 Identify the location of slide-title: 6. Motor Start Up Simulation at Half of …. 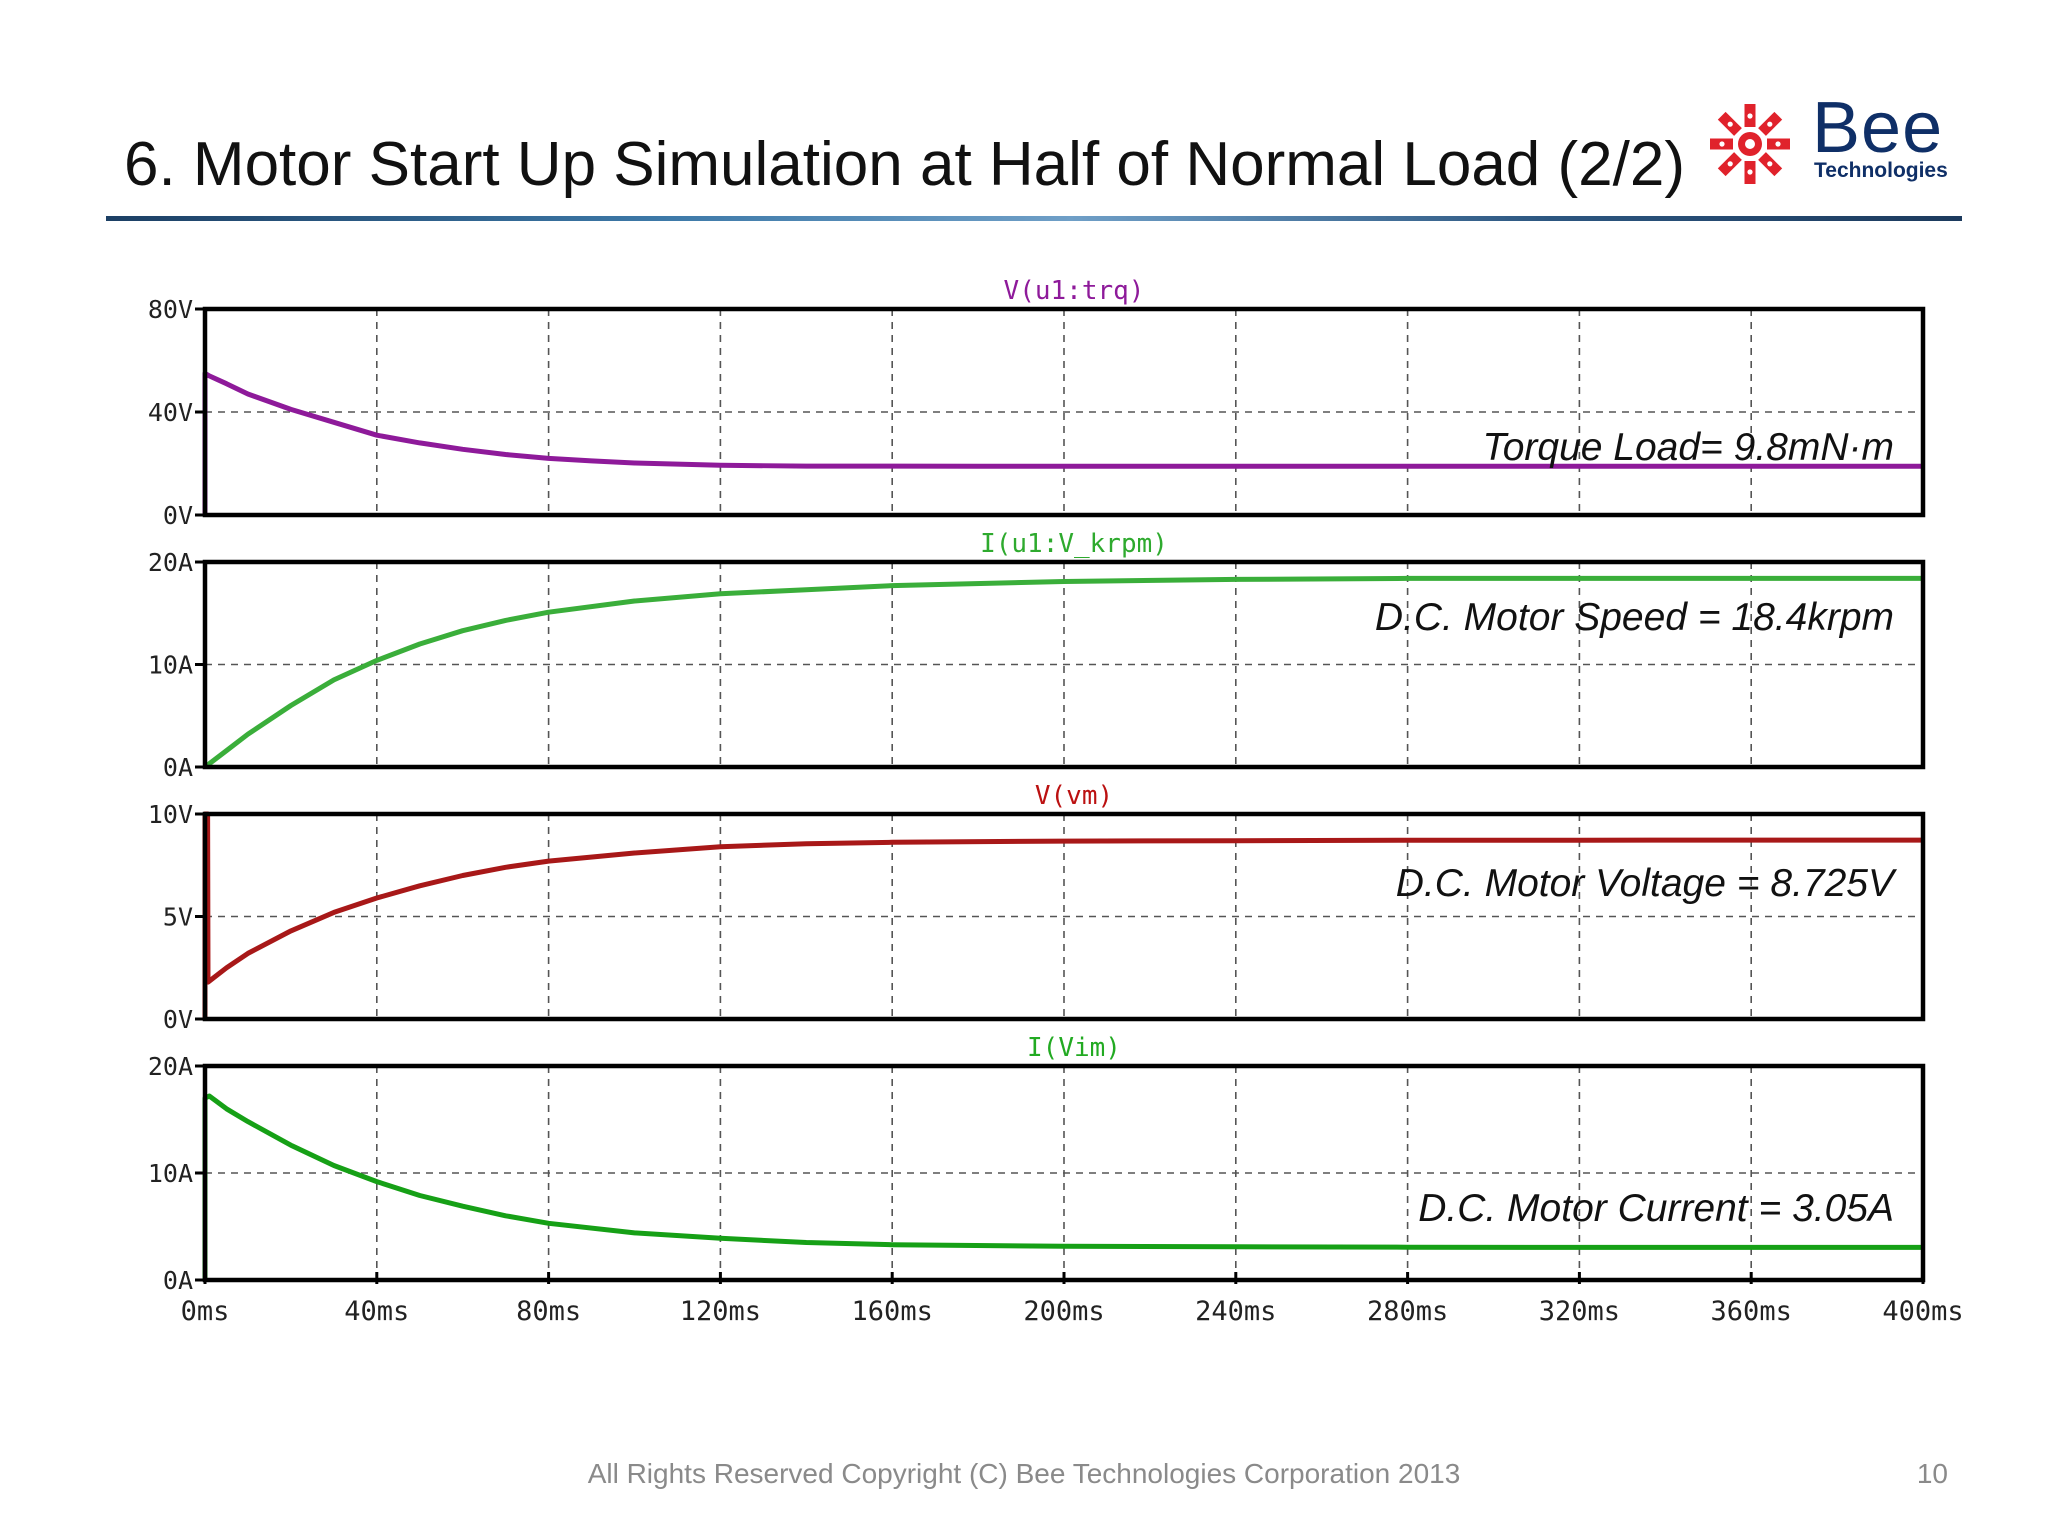
(904, 164).